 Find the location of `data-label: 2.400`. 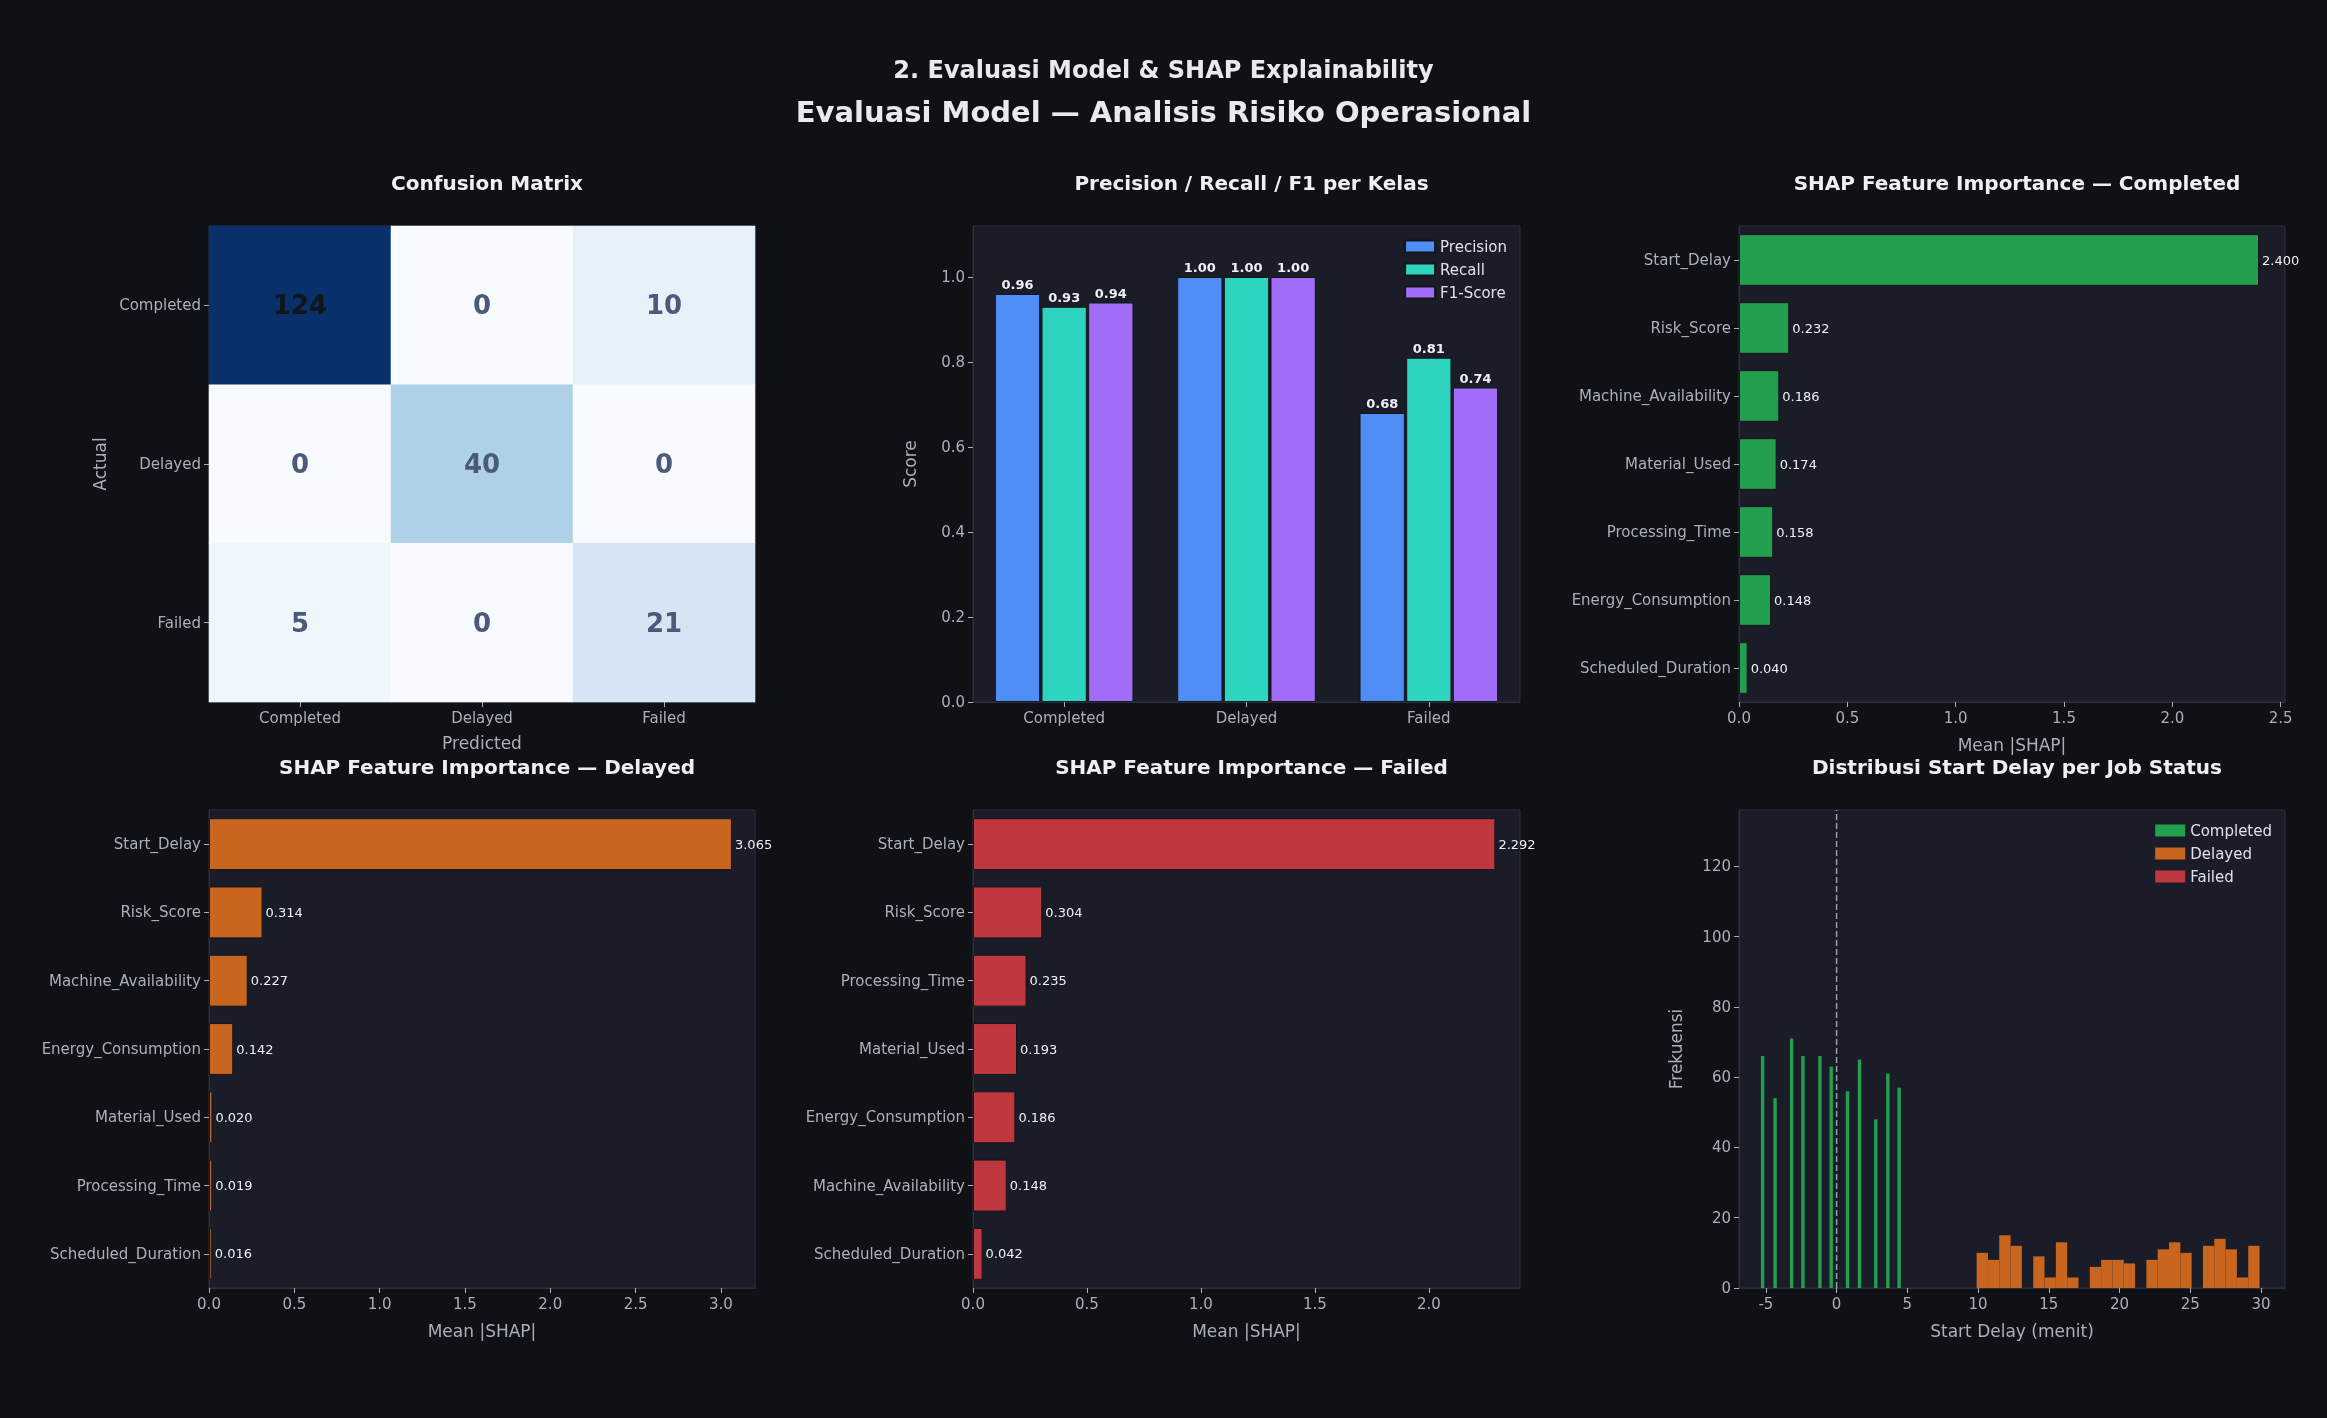

data-label: 2.400 is located at coordinates (2281, 260).